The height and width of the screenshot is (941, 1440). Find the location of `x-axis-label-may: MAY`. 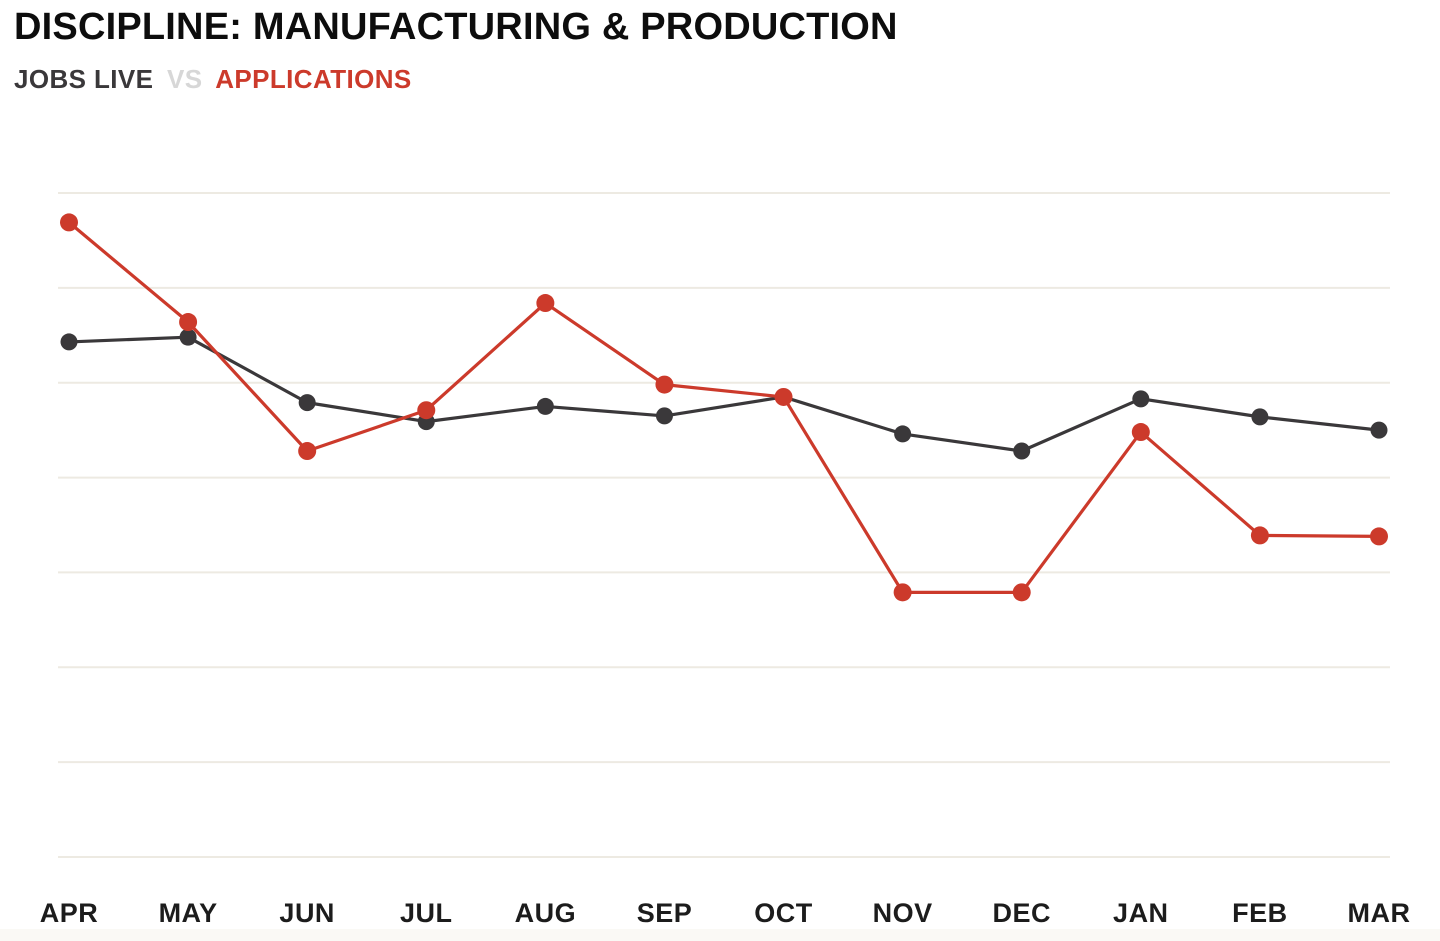

x-axis-label-may: MAY is located at coordinates (188, 913).